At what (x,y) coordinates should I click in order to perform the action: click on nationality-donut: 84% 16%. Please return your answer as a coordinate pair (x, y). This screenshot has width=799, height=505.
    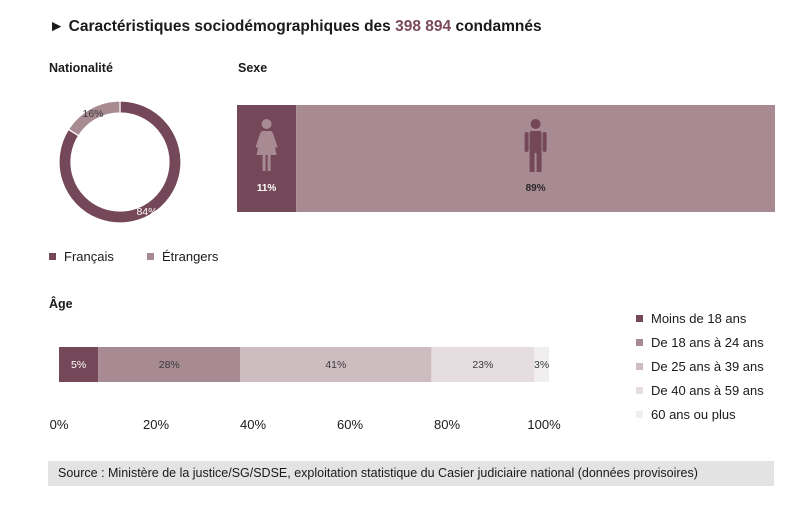
    Looking at the image, I should click on (120, 162).